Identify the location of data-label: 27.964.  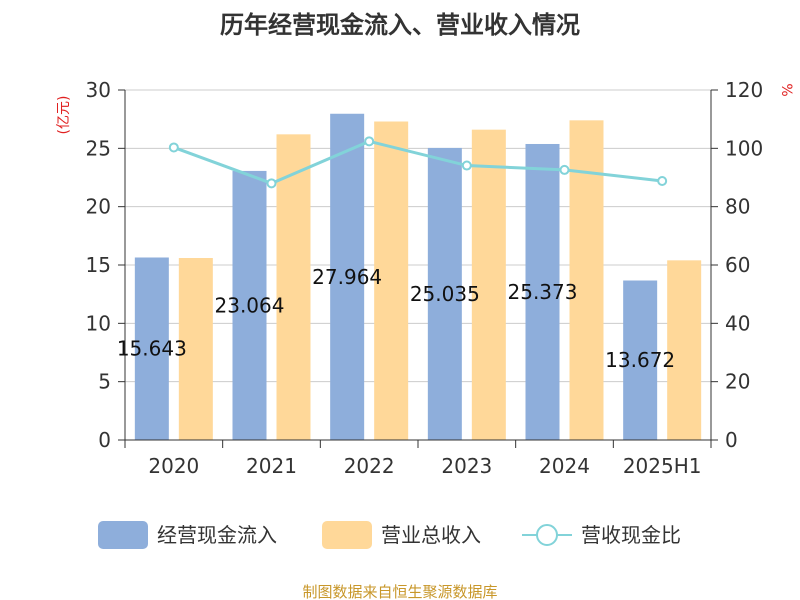
(347, 277).